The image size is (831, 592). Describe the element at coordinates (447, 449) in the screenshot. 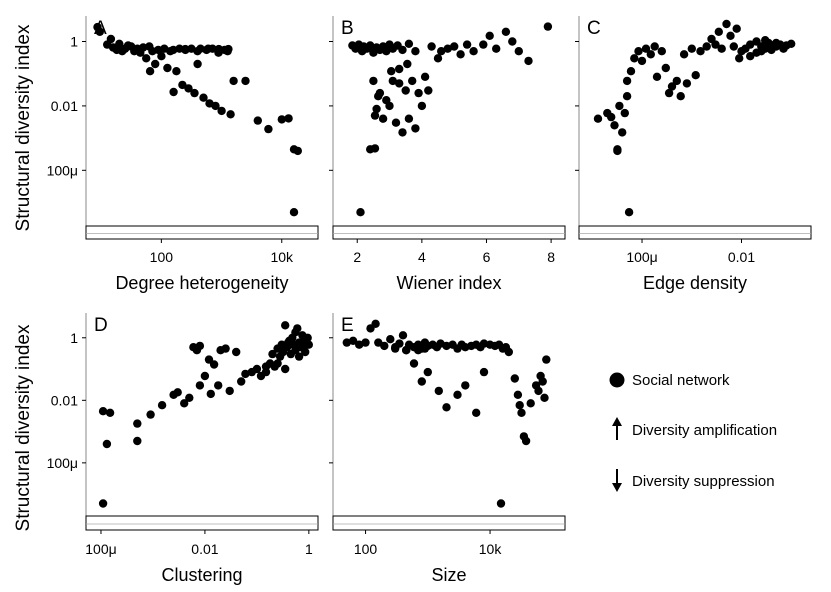

I see `panel-e: 100 10k E Size` at that location.